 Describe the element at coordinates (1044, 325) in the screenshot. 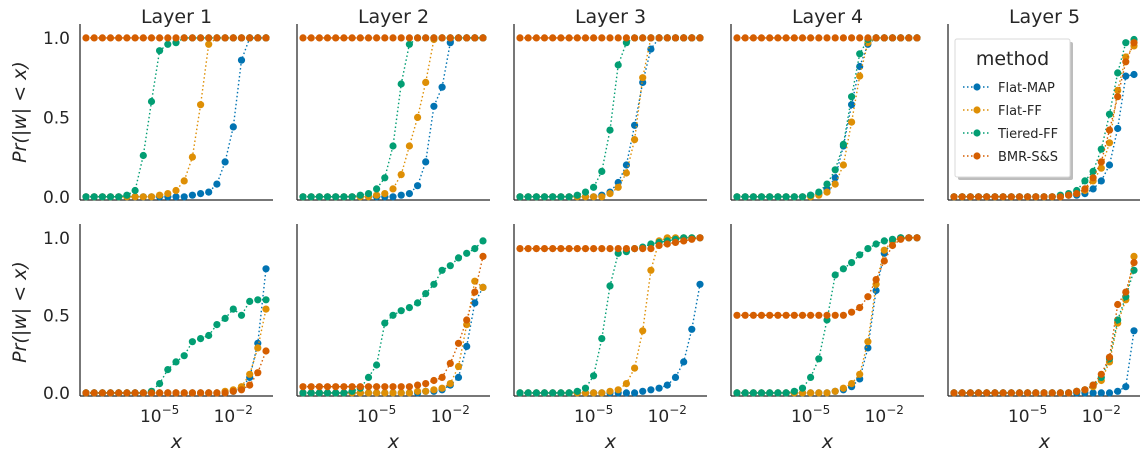

I see `series-line-flat-ff` at that location.